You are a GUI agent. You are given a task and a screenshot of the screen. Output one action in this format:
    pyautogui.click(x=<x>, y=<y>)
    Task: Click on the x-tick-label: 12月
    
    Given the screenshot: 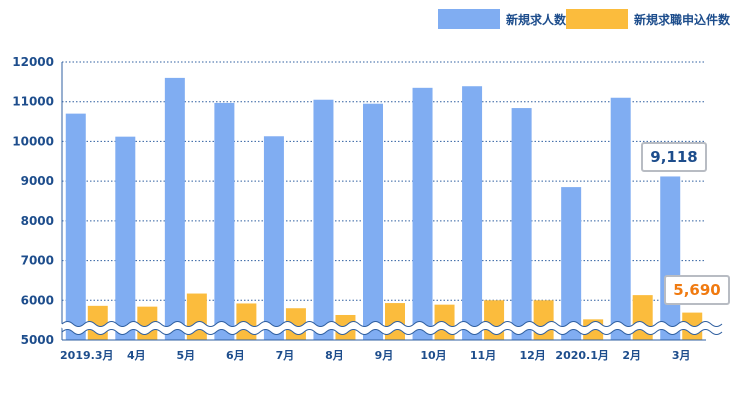 What is the action you would take?
    pyautogui.click(x=532, y=355)
    